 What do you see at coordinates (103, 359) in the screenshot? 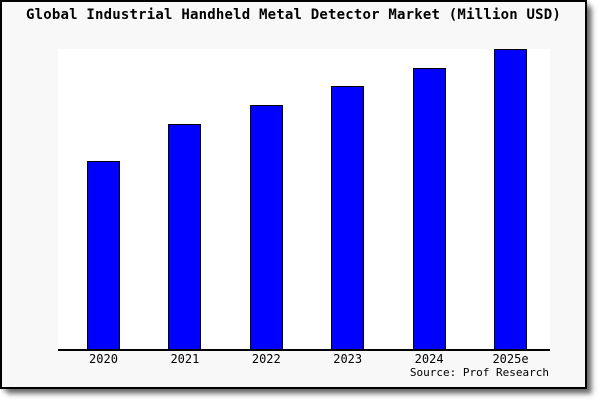
I see `x-axis-label-2020: 2020` at bounding box center [103, 359].